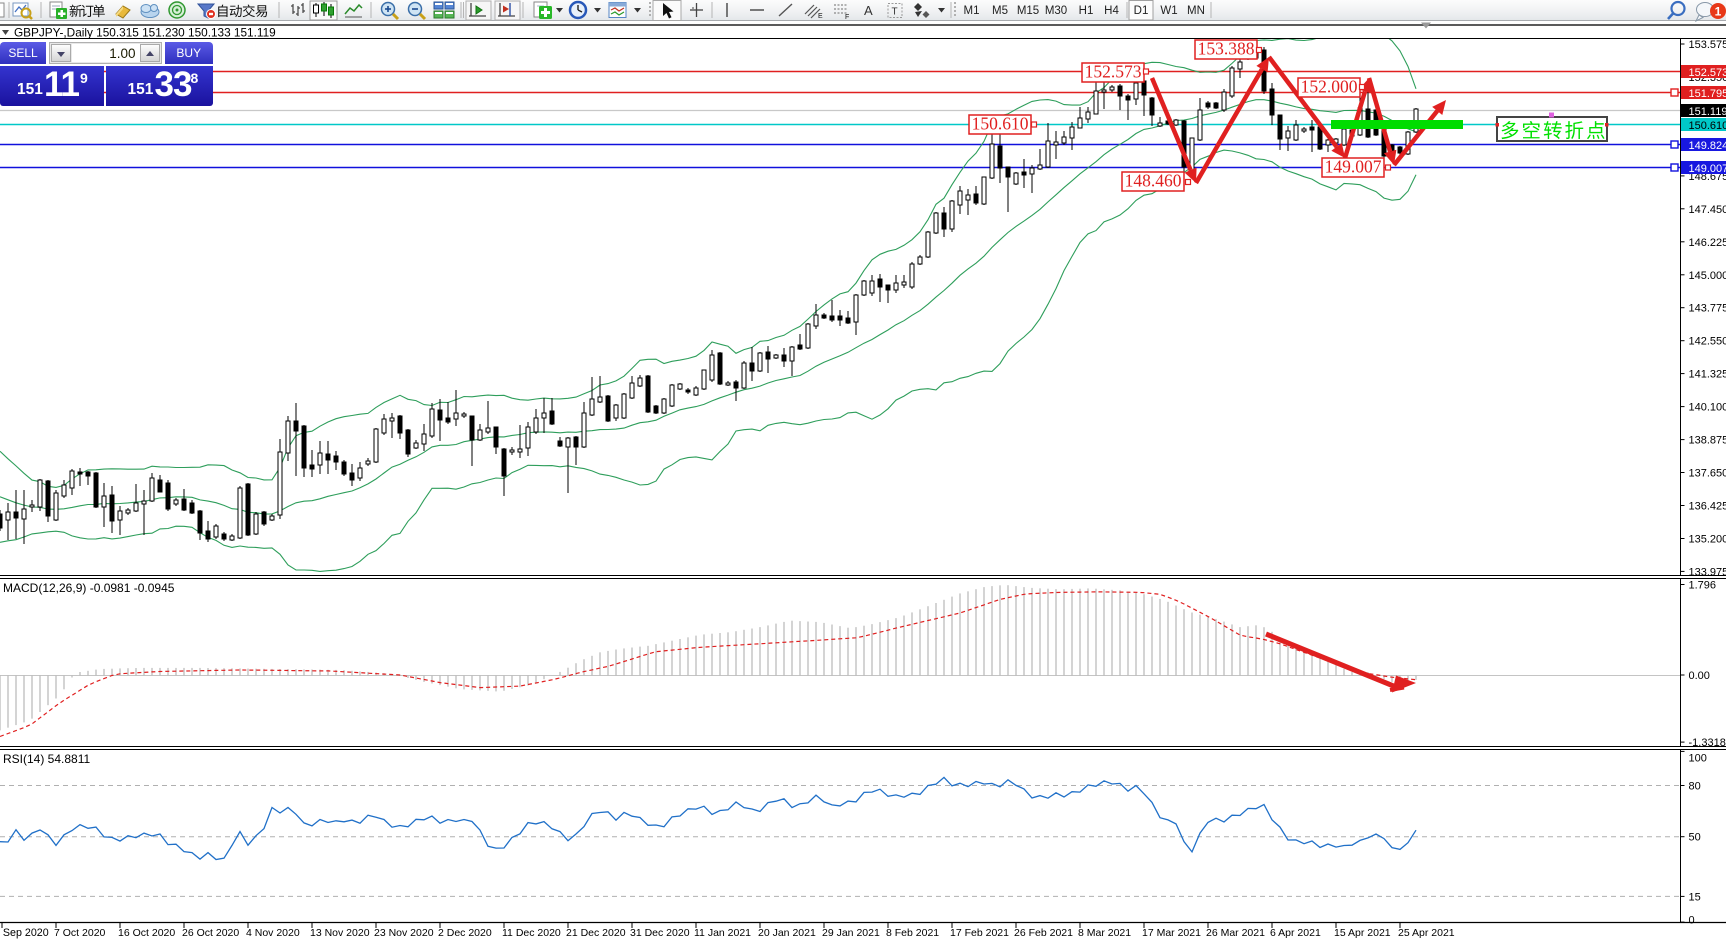  Describe the element at coordinates (1295, 933) in the screenshot. I see `svg-text: 6 Apr 2021` at that location.